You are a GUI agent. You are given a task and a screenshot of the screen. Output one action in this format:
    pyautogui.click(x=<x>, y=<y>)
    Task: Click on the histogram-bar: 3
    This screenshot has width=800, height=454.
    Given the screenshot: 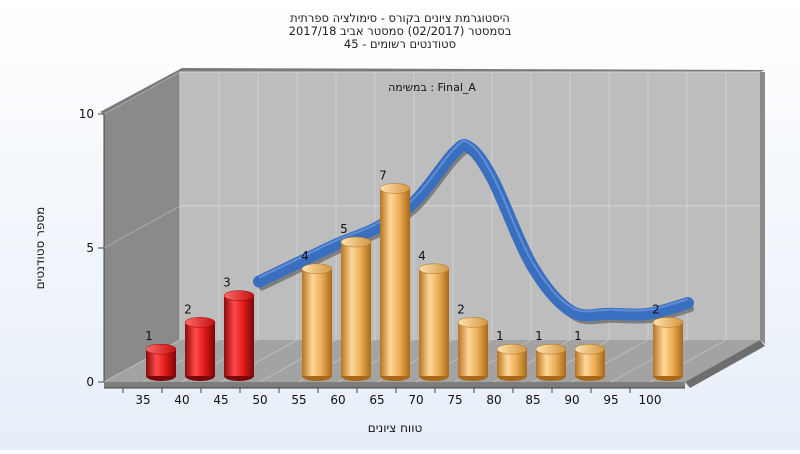 What is the action you would take?
    pyautogui.click(x=239, y=328)
    